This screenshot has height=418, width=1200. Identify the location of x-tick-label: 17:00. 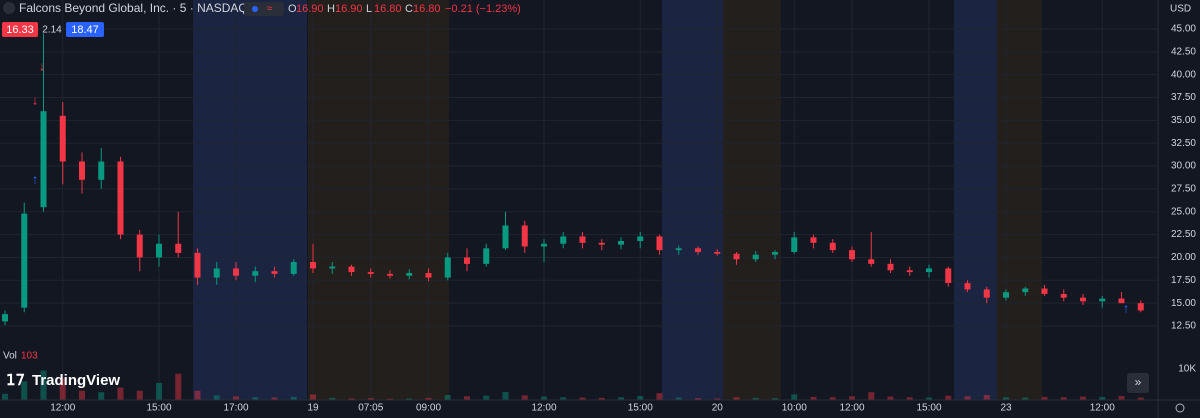
(235, 408).